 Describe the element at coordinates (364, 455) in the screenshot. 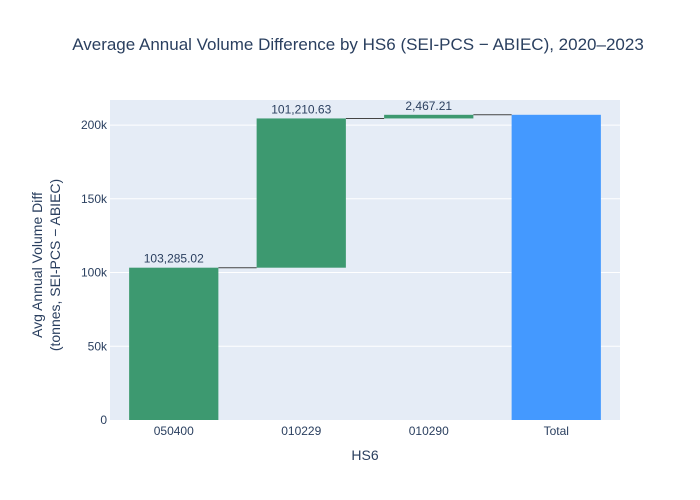

I see `x-axis-title: HS6` at that location.